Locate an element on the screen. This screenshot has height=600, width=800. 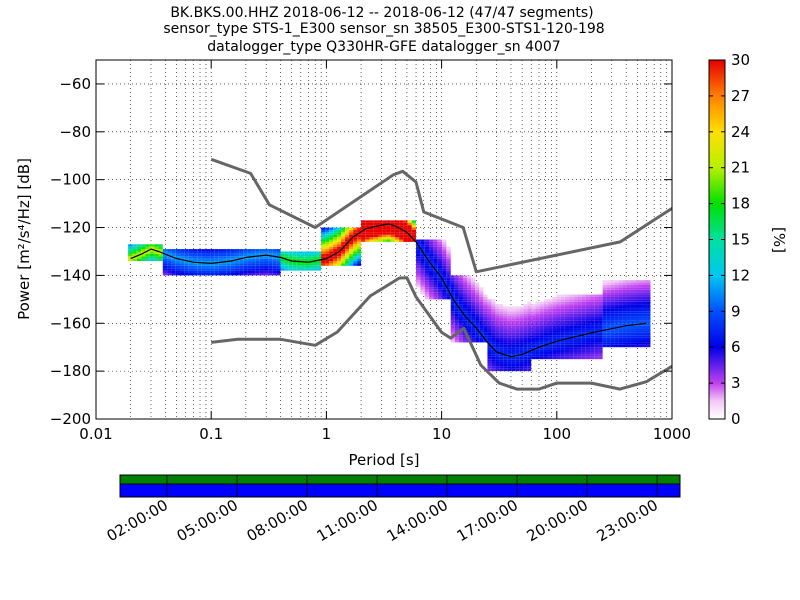
colorbar-tick-label: 21 is located at coordinates (740, 168).